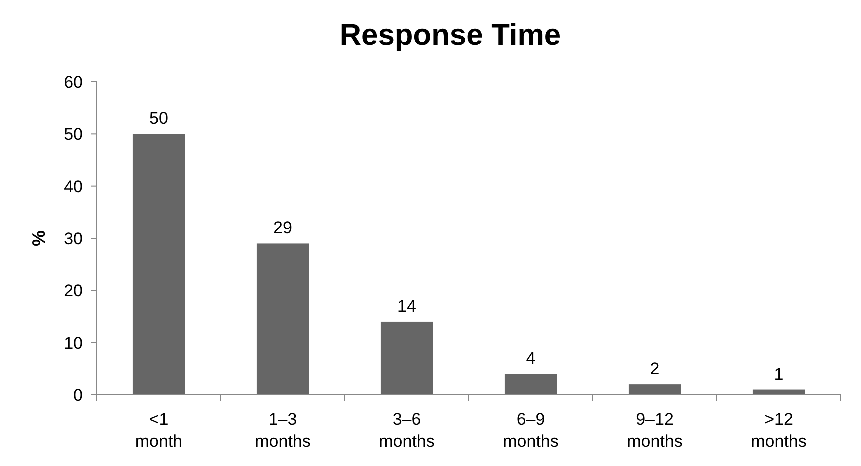 The width and height of the screenshot is (861, 466). I want to click on y-tick-label: 60, so click(73, 82).